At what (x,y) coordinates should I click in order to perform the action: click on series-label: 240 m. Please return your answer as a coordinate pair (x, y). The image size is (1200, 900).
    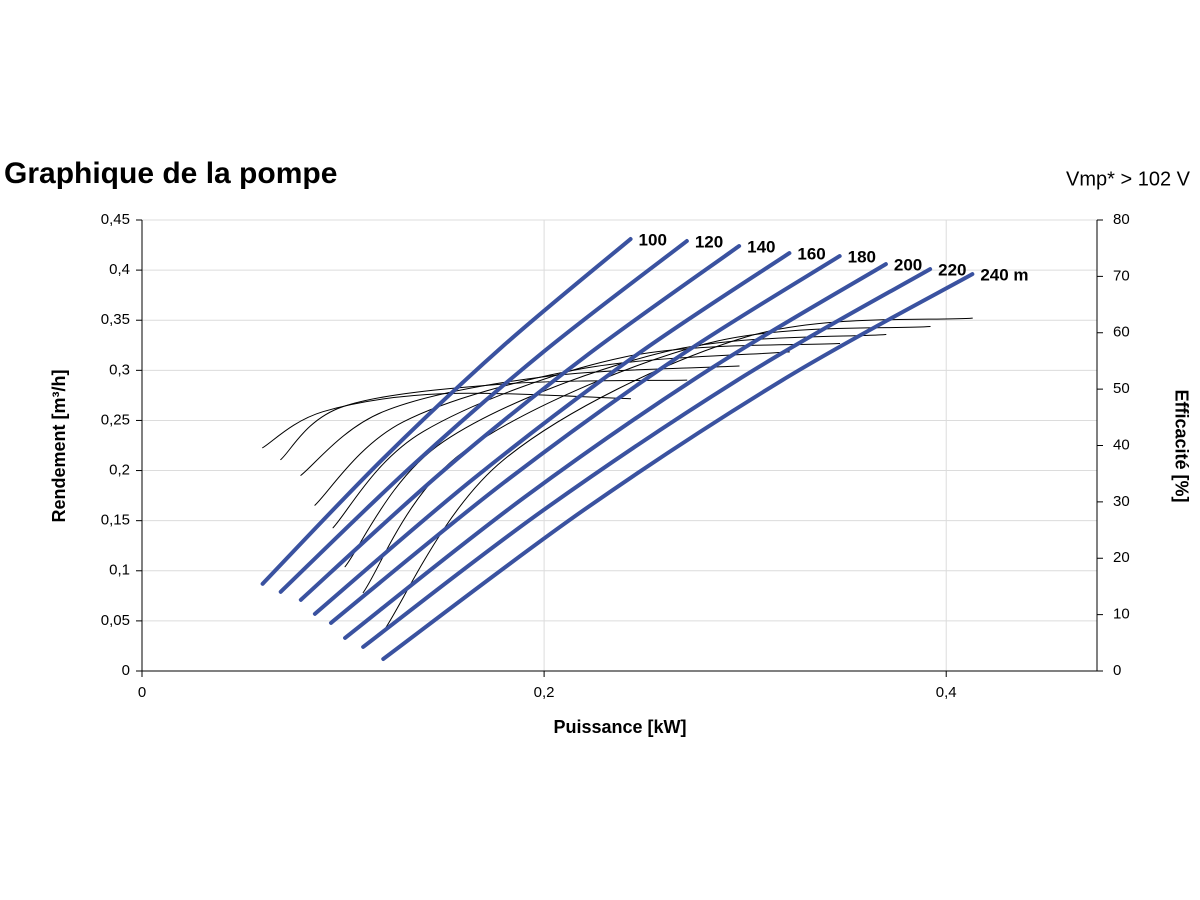
    Looking at the image, I should click on (1004, 275).